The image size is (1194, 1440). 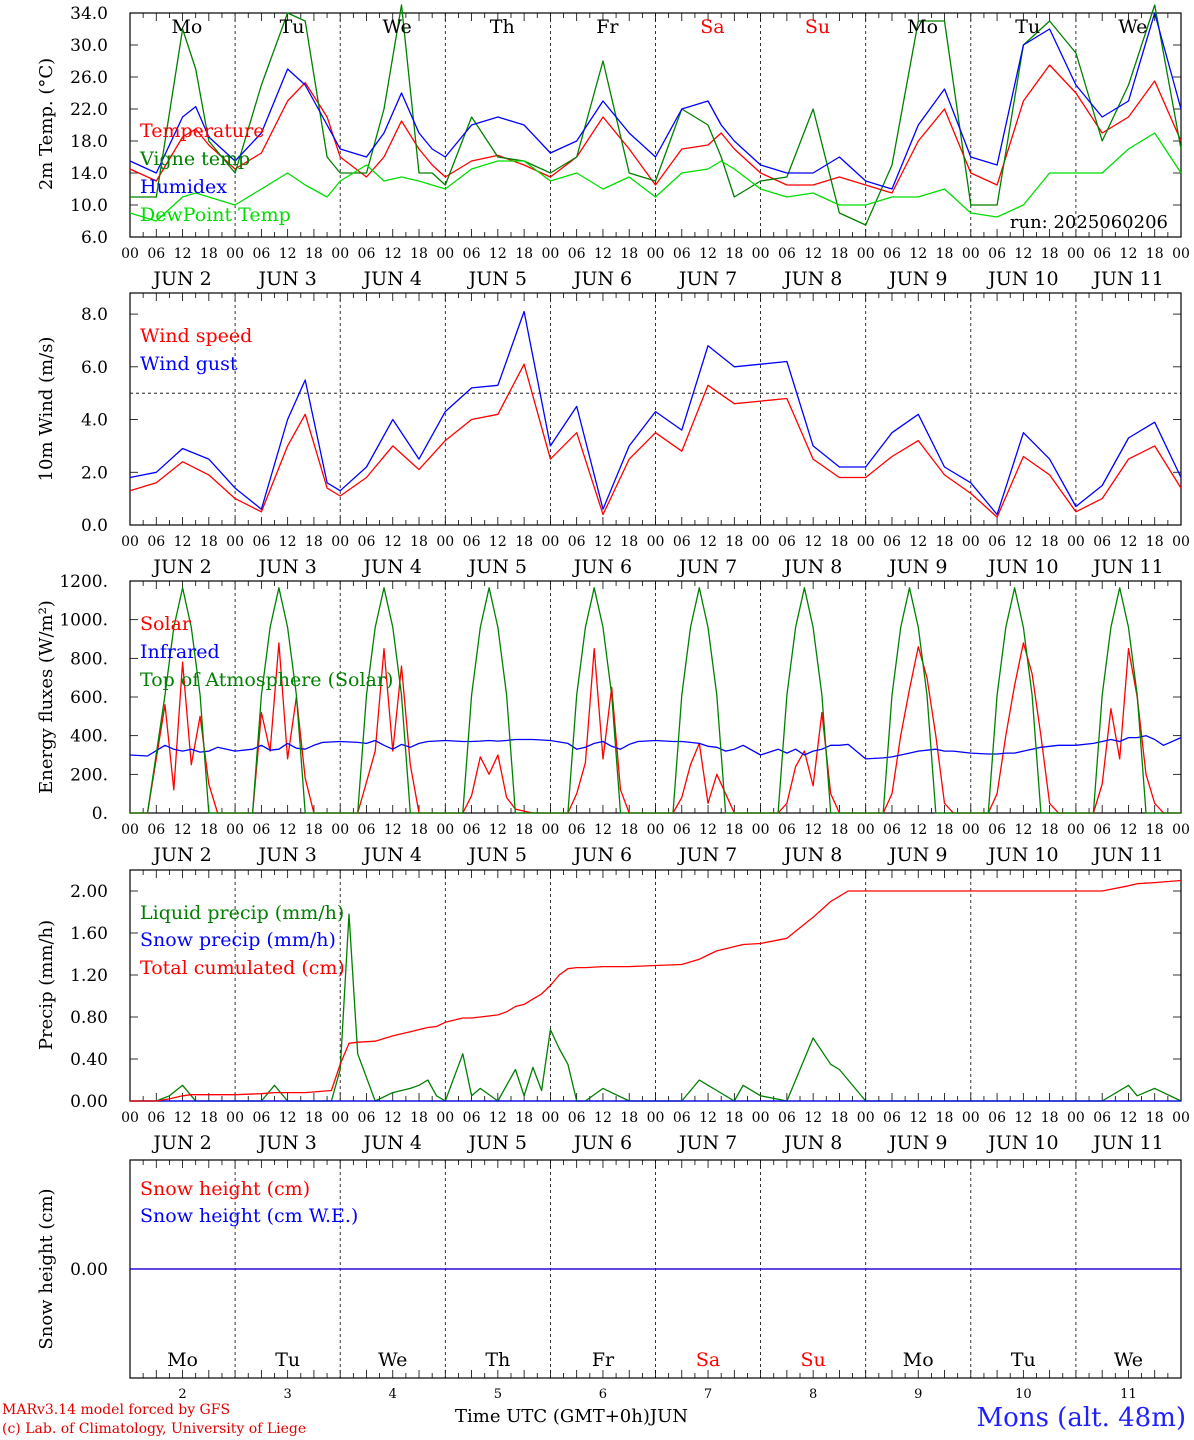 I want to click on y-tick-label: 10.0, so click(x=89, y=206).